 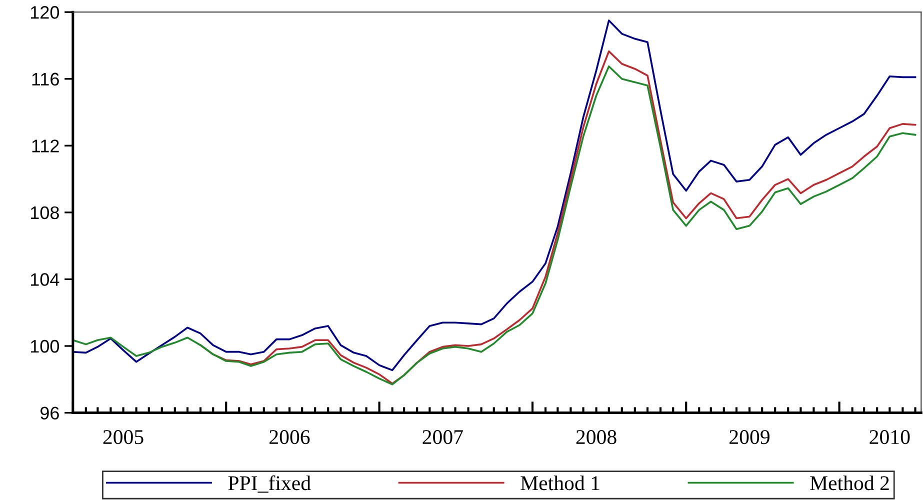 I want to click on y-tick-label: 112, so click(x=45, y=146).